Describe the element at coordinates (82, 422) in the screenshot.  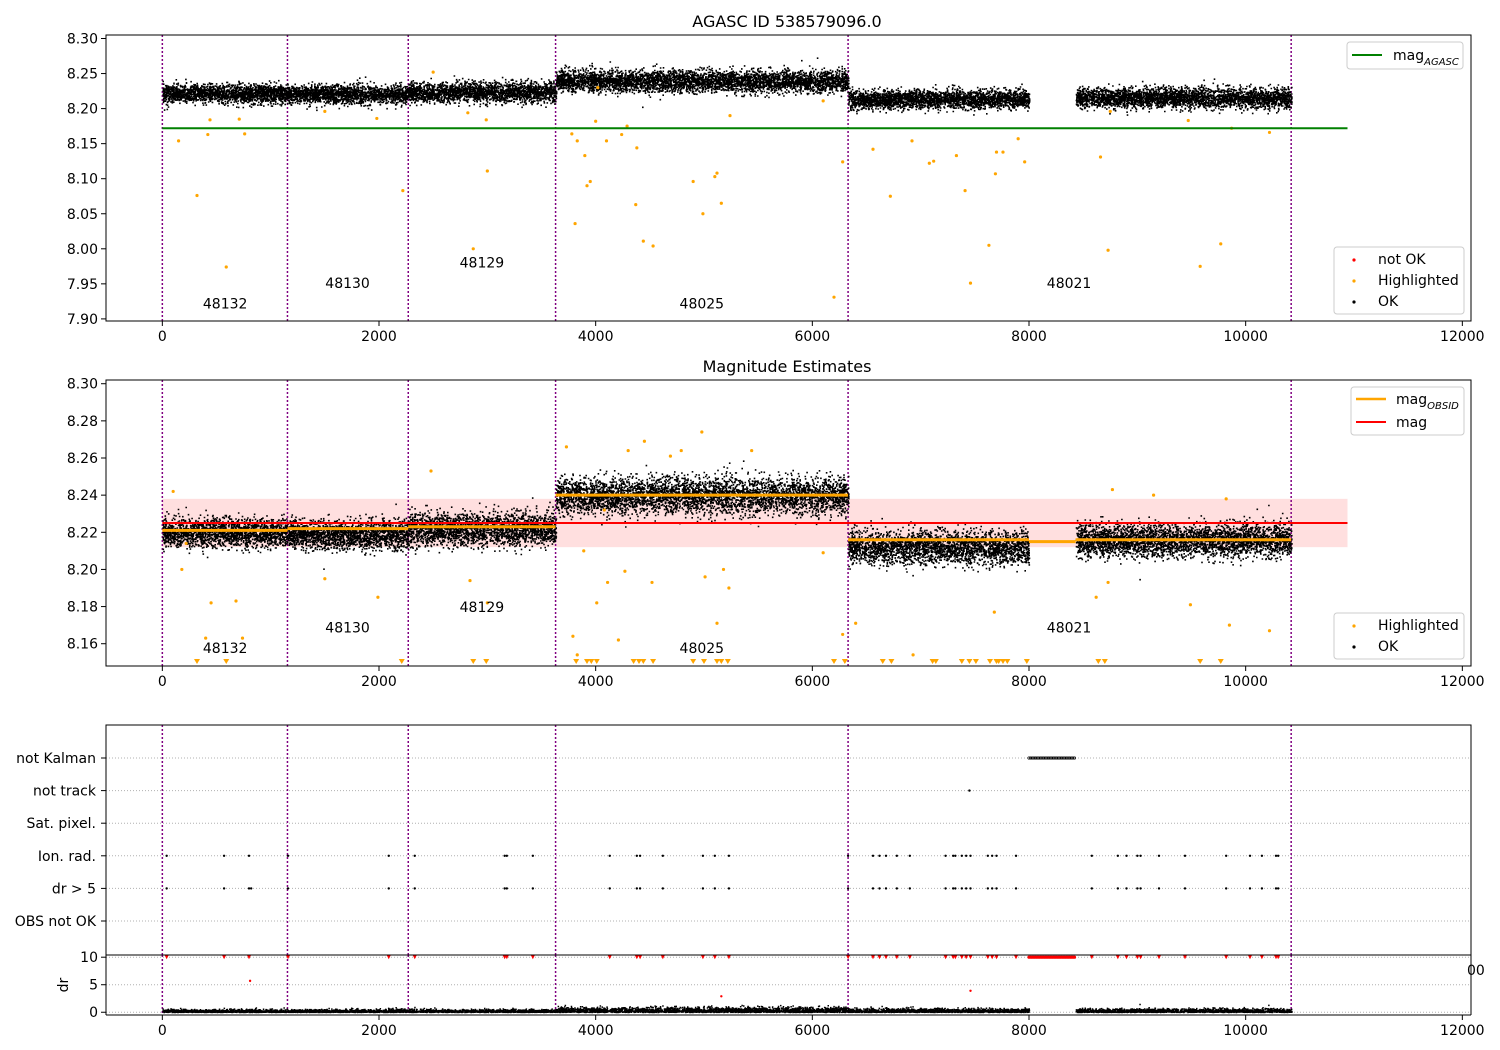
I see `y-tick-label: 8.28` at that location.